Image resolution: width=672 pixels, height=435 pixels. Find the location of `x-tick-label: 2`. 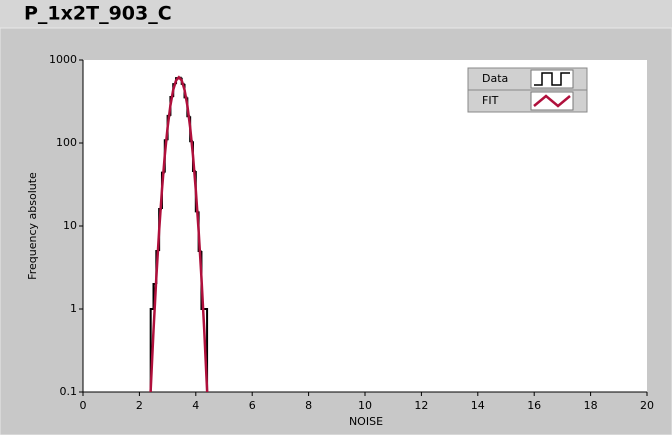

x-tick-label: 2 is located at coordinates (139, 405).